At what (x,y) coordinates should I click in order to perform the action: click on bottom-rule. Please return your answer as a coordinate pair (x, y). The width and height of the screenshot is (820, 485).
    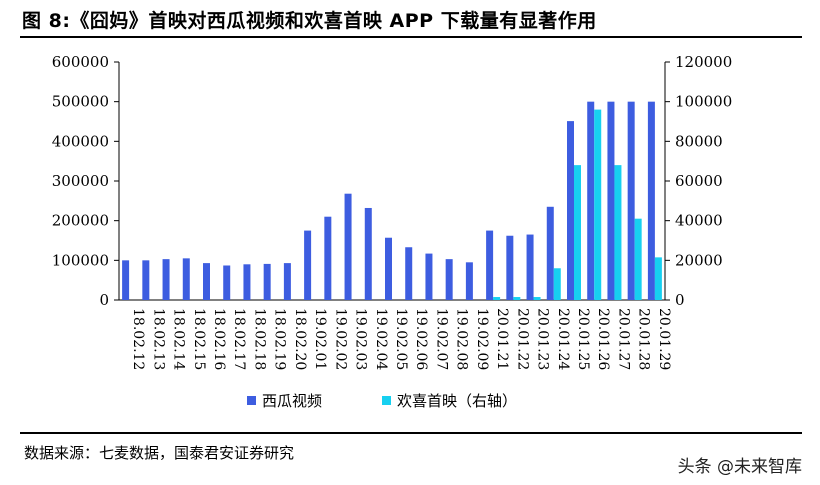
    Looking at the image, I should click on (411, 433).